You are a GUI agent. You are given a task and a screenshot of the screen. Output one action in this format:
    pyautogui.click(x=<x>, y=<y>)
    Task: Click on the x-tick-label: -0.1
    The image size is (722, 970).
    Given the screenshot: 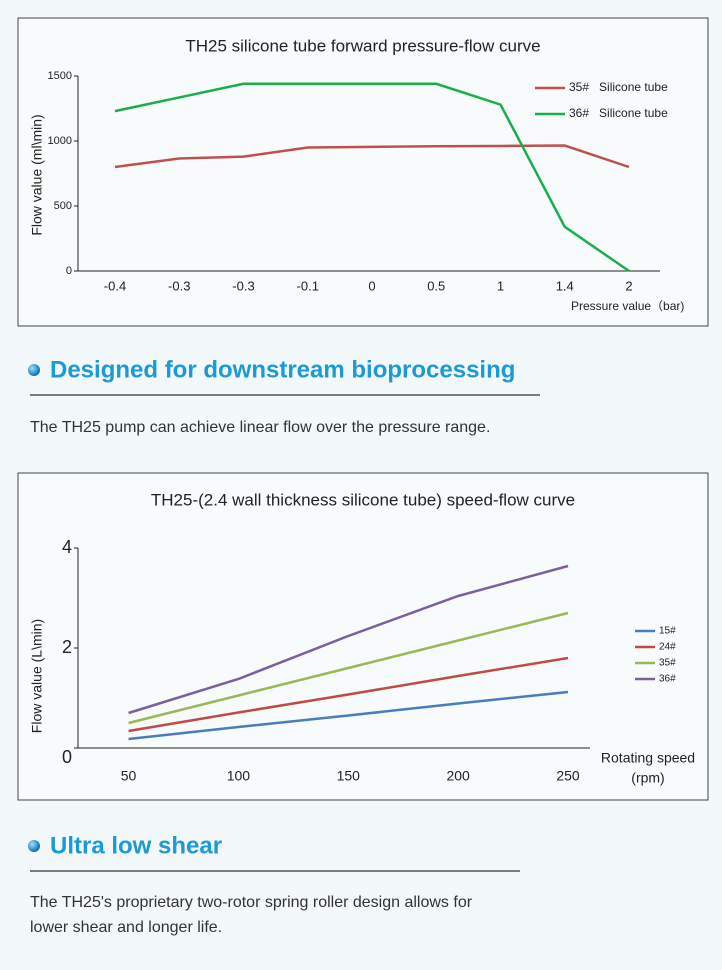 What is the action you would take?
    pyautogui.click(x=308, y=285)
    